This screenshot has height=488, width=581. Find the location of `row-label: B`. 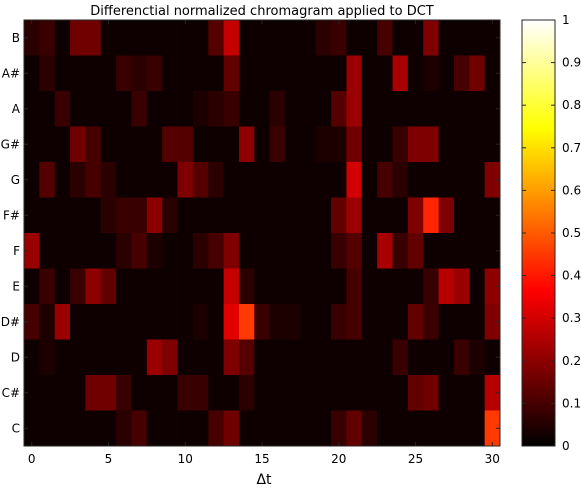

row-label: B is located at coordinates (16, 38).